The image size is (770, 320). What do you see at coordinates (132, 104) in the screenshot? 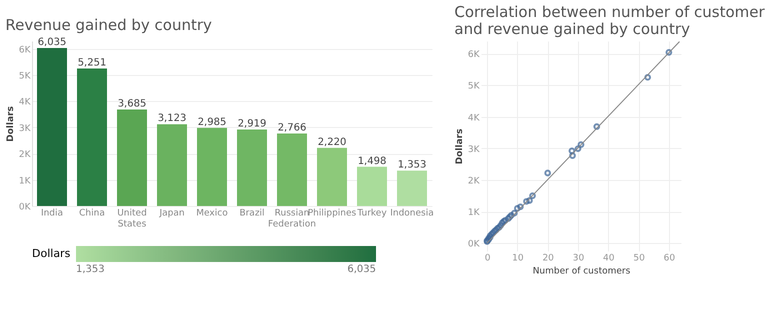
I see `data-label: 3,685` at bounding box center [132, 104].